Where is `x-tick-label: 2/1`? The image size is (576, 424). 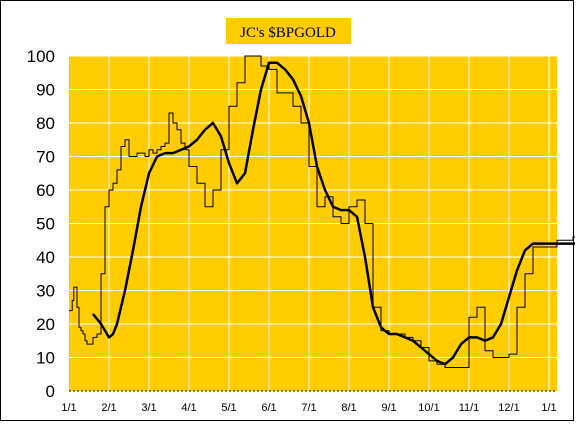
x-tick-label: 2/1 is located at coordinates (108, 408).